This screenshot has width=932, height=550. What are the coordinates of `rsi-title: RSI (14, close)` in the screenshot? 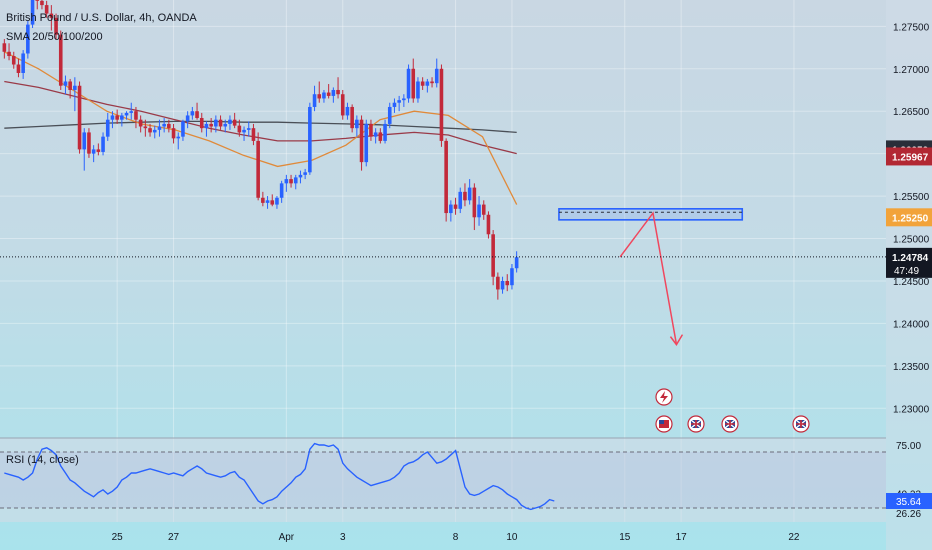 It's located at (42, 460).